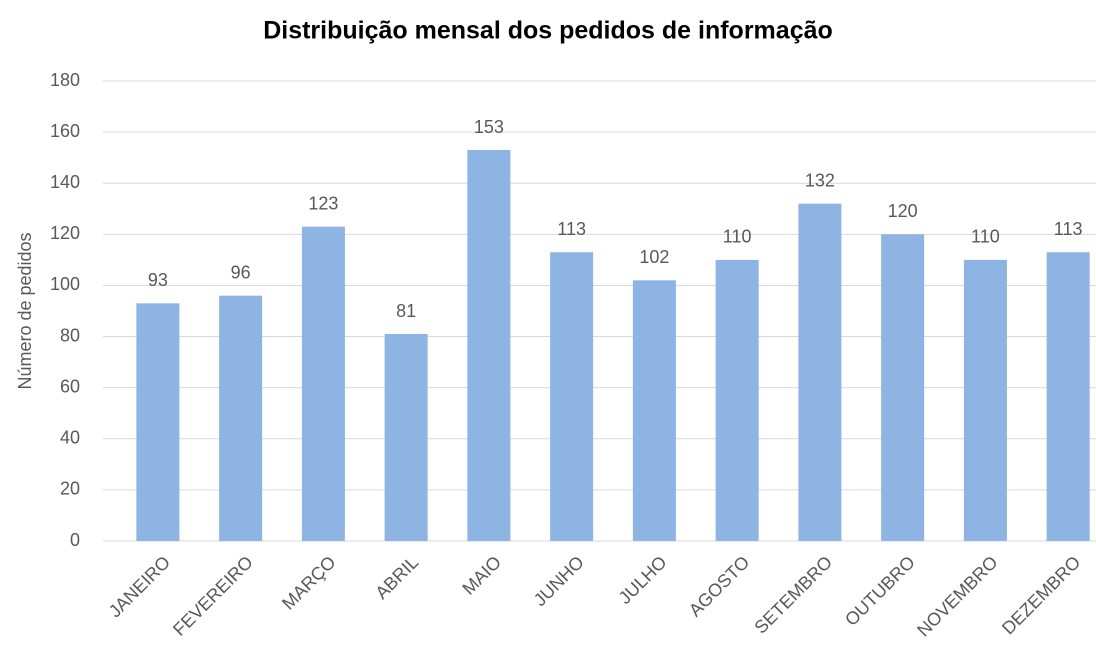 This screenshot has width=1096, height=655. I want to click on x-tick-label: OUTUBRO, so click(880, 591).